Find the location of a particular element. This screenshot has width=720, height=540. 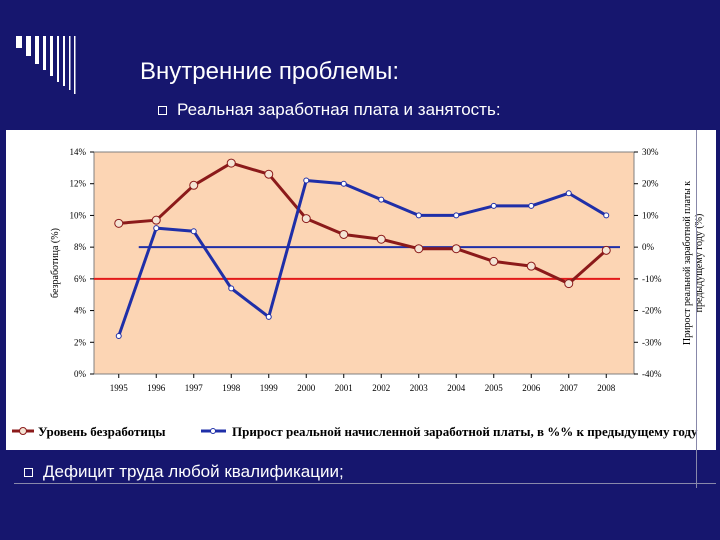

x-tick-label: 2008 is located at coordinates (606, 388).